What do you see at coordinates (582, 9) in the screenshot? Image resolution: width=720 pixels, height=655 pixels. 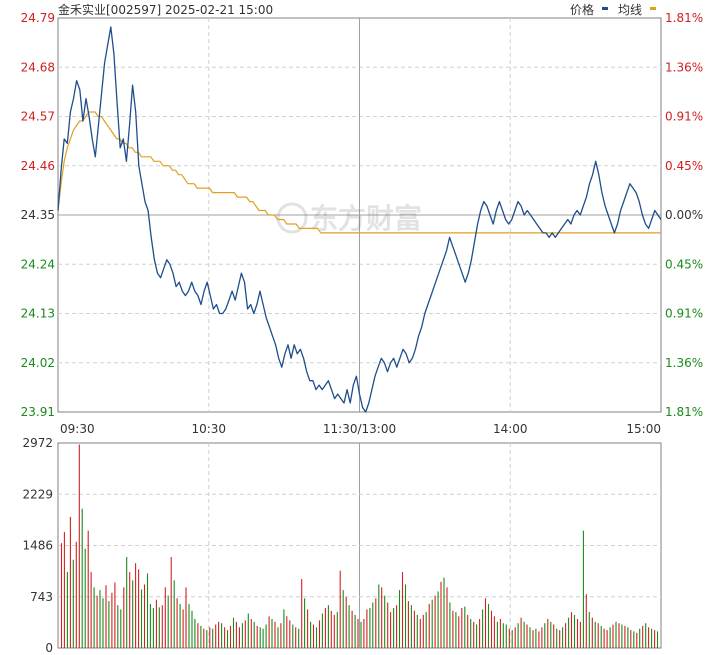 I see `legend-price-label: 价格` at bounding box center [582, 9].